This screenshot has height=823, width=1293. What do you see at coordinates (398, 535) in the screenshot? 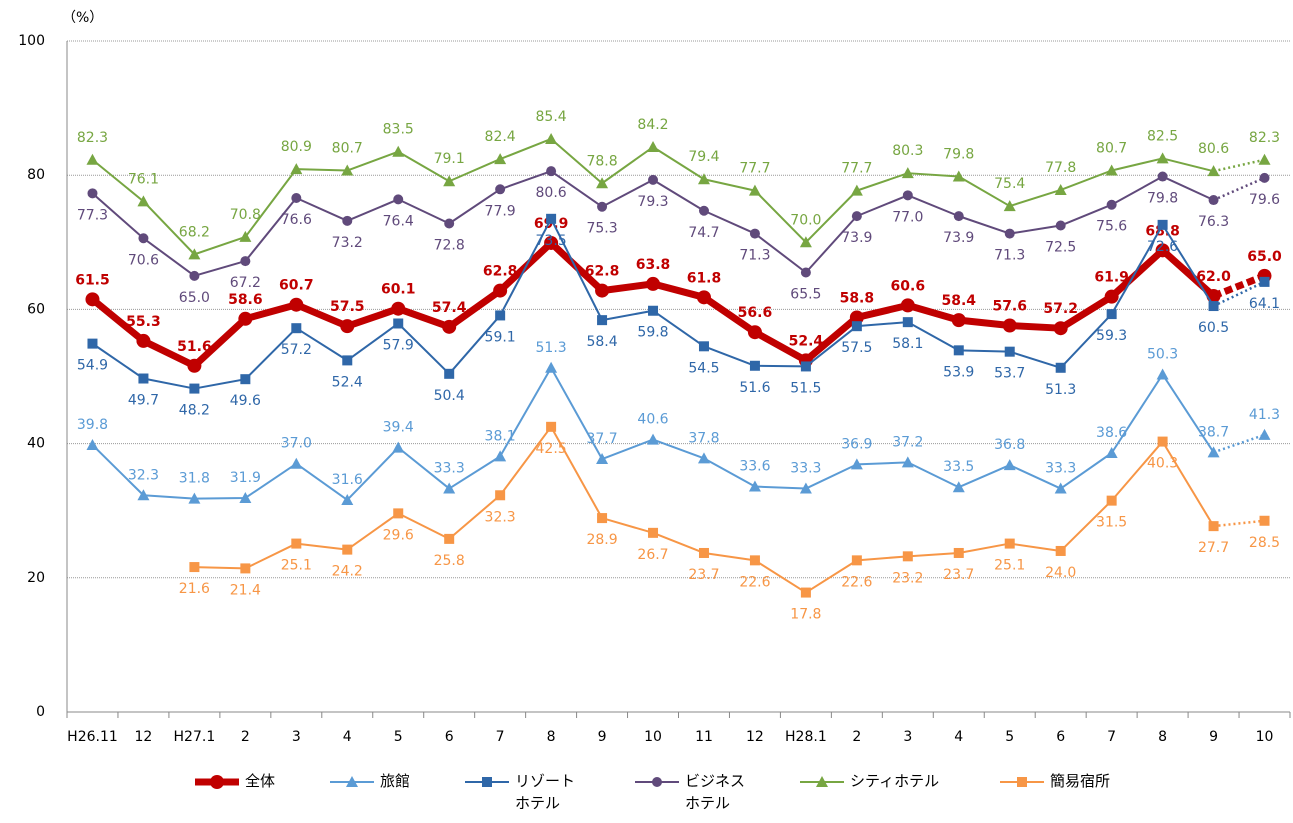
I see `data-label: 29.6` at bounding box center [398, 535].